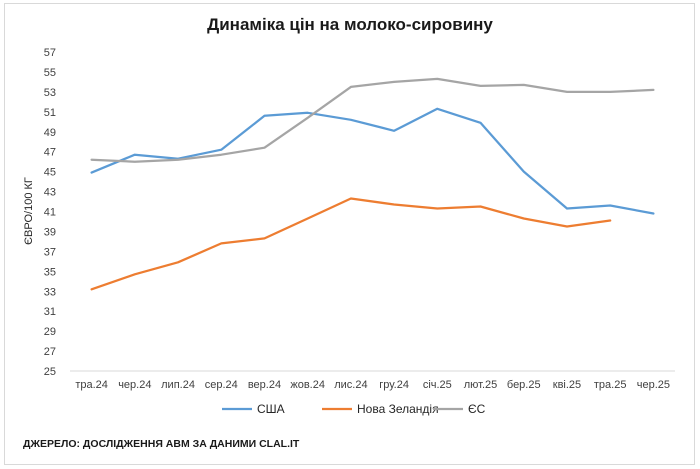 This screenshot has height=469, width=700. Describe the element at coordinates (50, 332) in the screenshot. I see `y-tick-label: 29` at that location.